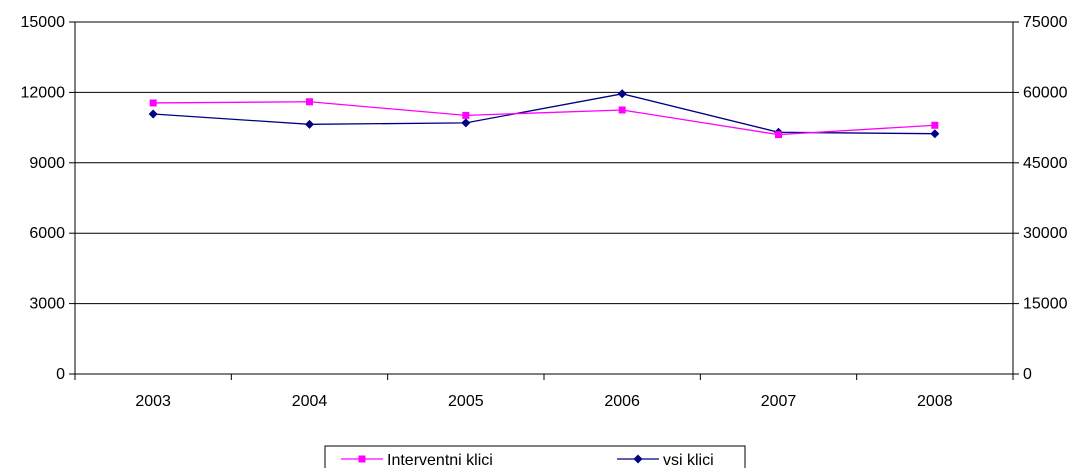  Describe the element at coordinates (47, 304) in the screenshot. I see `y-left-tick-label: 3000` at that location.